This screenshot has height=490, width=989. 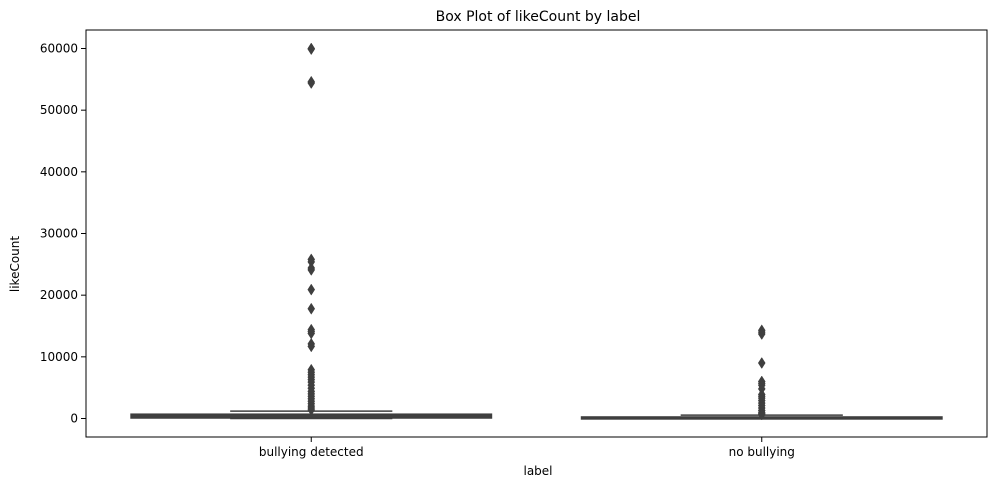 What do you see at coordinates (537, 471) in the screenshot?
I see `x-axis-label: label` at bounding box center [537, 471].